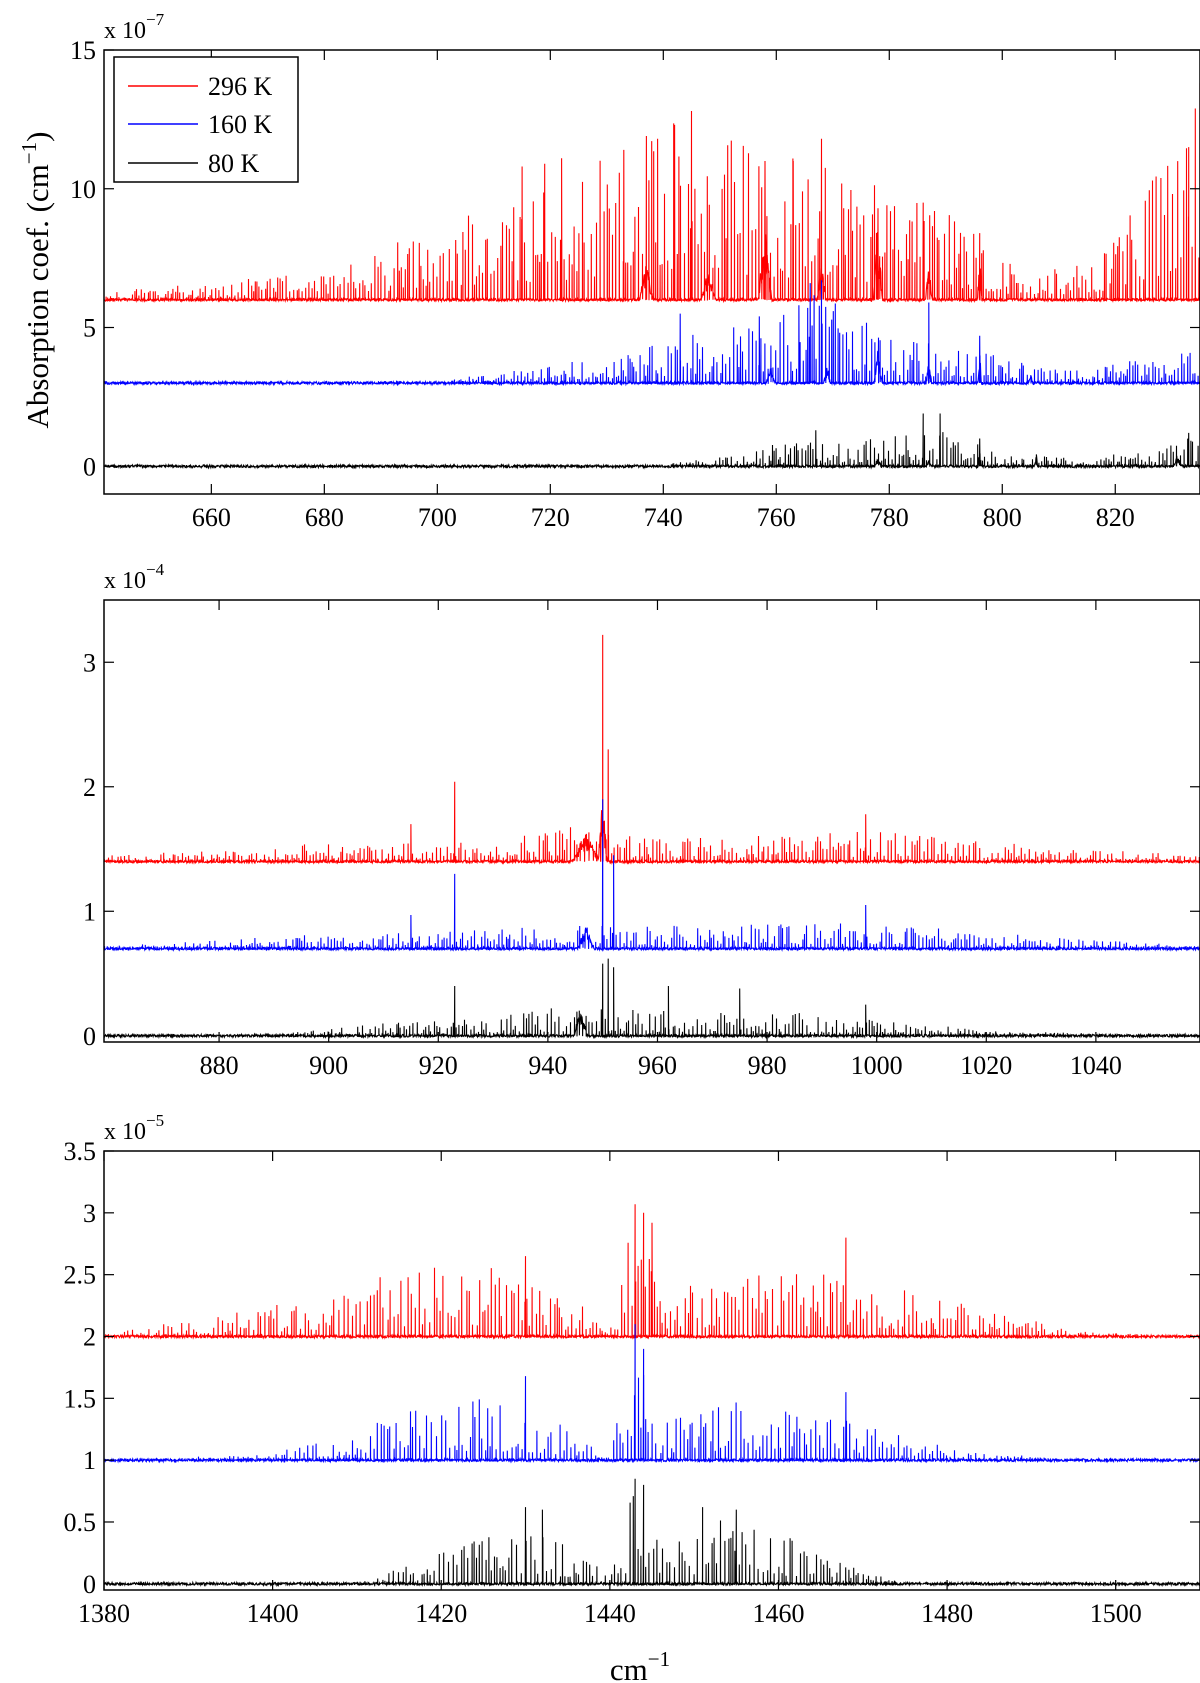 Image resolution: width=1200 pixels, height=1683 pixels. I want to click on svg-text: cm−1, so click(640, 1665).